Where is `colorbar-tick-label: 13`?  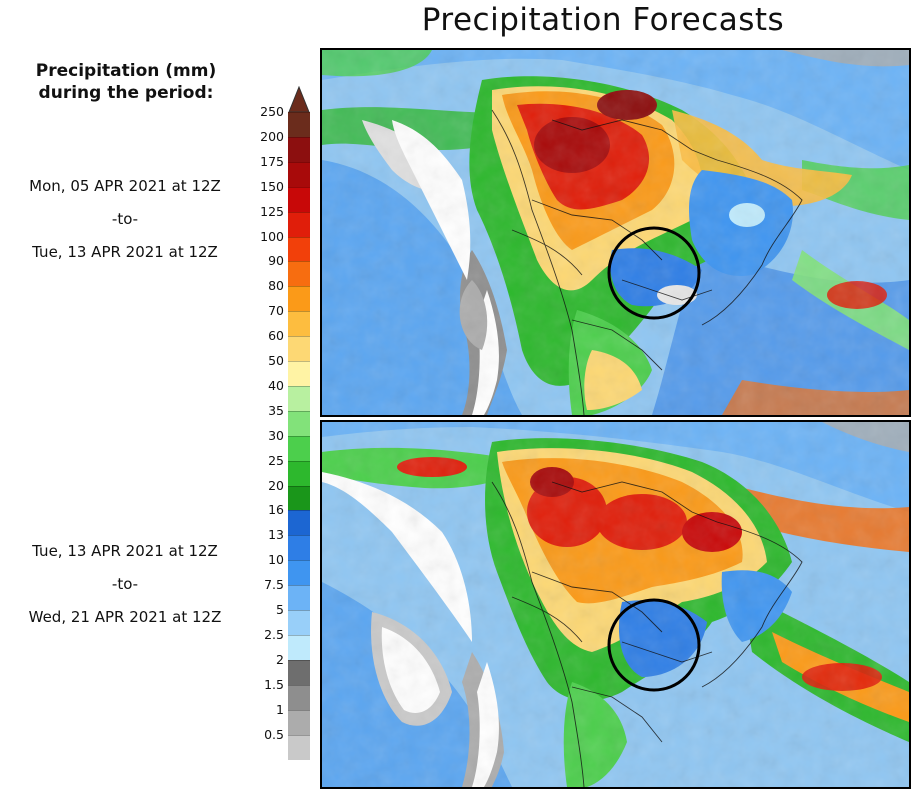 colorbar-tick-label: 13 is located at coordinates (276, 535).